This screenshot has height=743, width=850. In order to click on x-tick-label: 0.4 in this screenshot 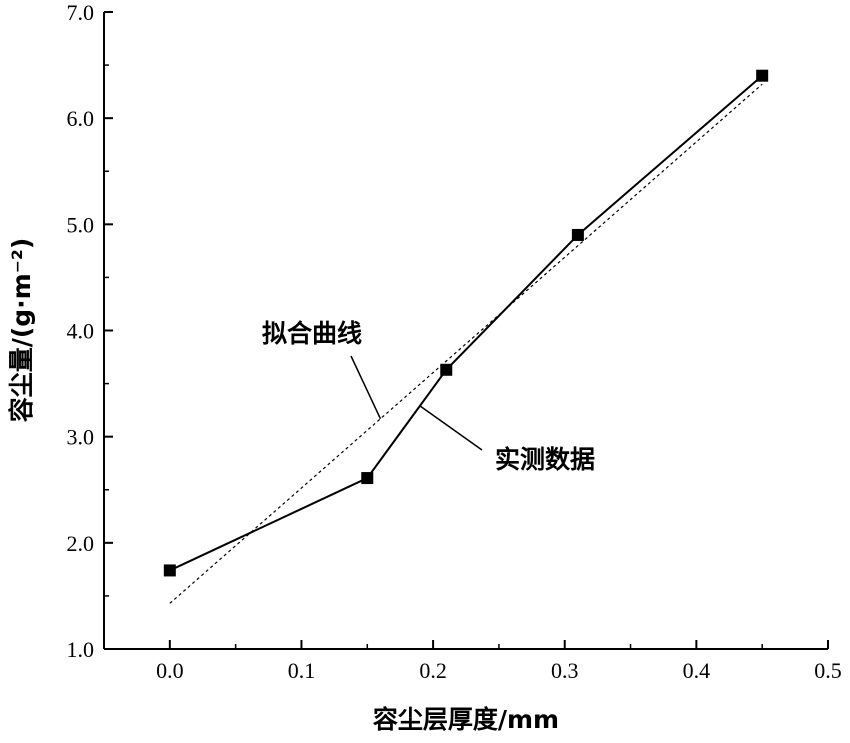, I will do `click(697, 670)`.